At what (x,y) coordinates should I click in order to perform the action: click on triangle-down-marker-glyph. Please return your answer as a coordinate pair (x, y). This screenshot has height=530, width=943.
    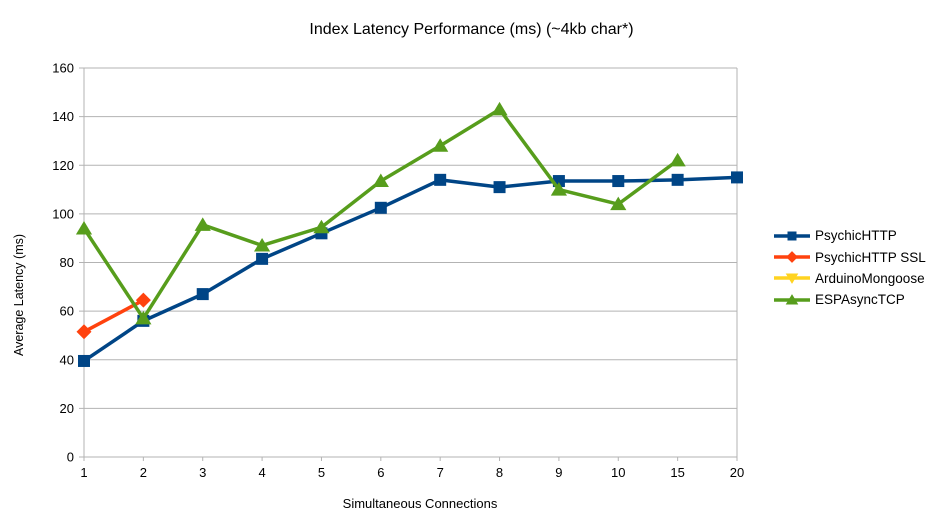
    Looking at the image, I should click on (792, 279).